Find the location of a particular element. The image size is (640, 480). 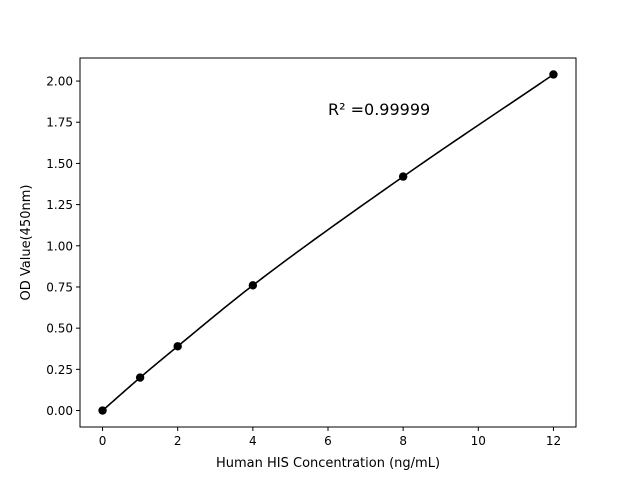

y-axis-ticks: 0.00 0.25 0.50 0.75 1.00 1.25 1.50 1.75 2.00 is located at coordinates (63, 246).